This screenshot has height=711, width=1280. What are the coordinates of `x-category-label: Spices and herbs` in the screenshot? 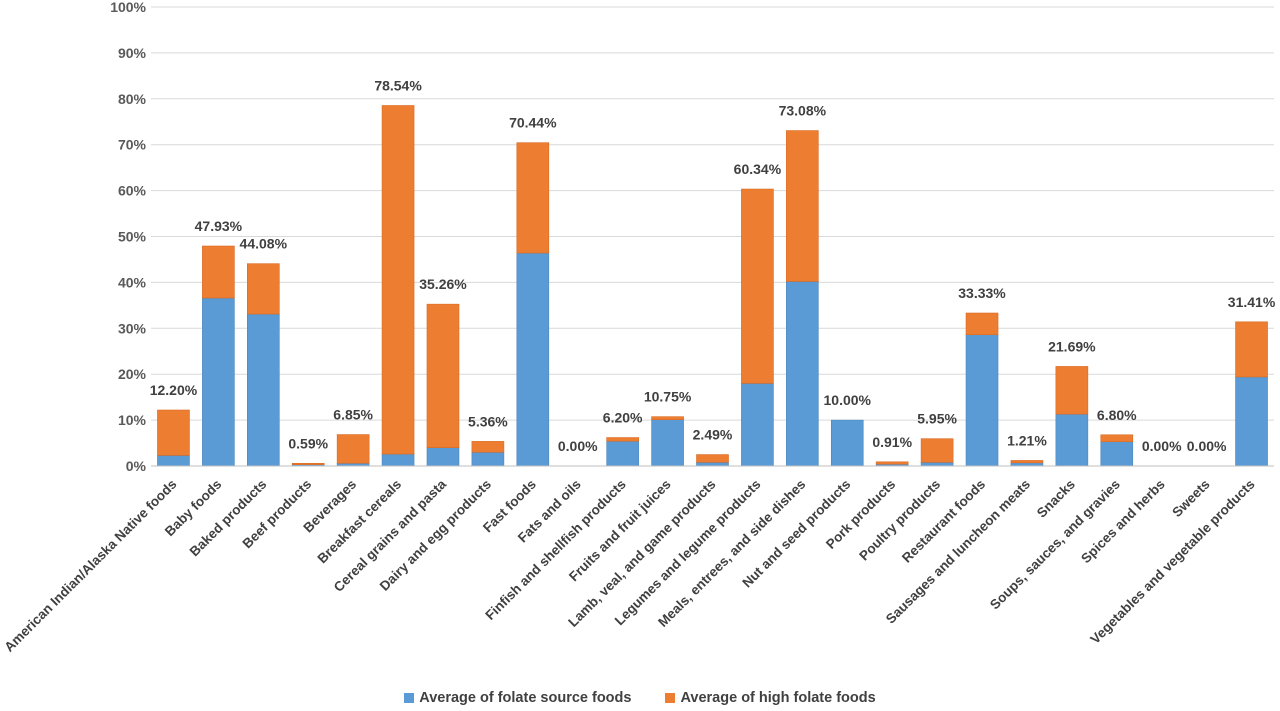 It's located at (1123, 522).